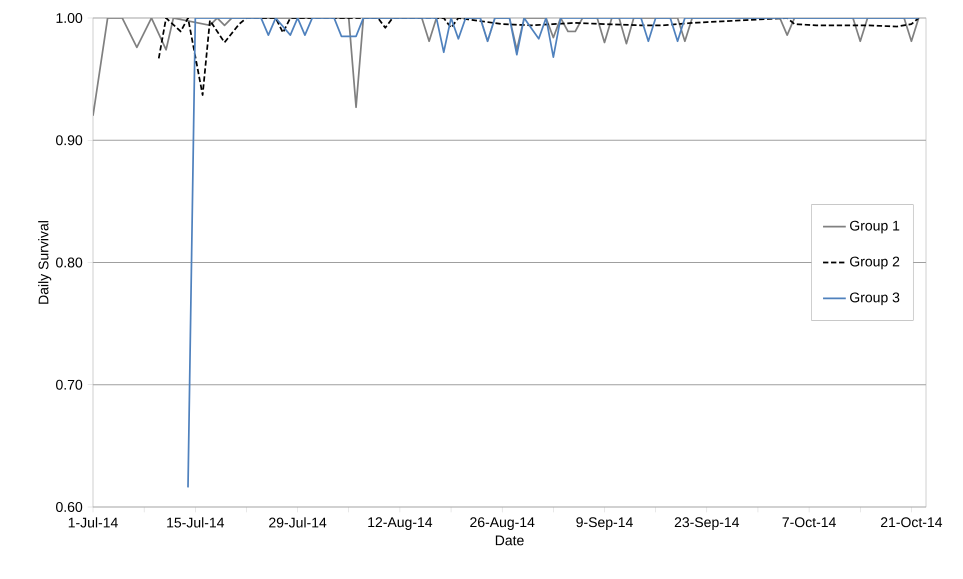 This screenshot has width=963, height=579. Describe the element at coordinates (875, 227) in the screenshot. I see `legend-label: Group 1` at that location.